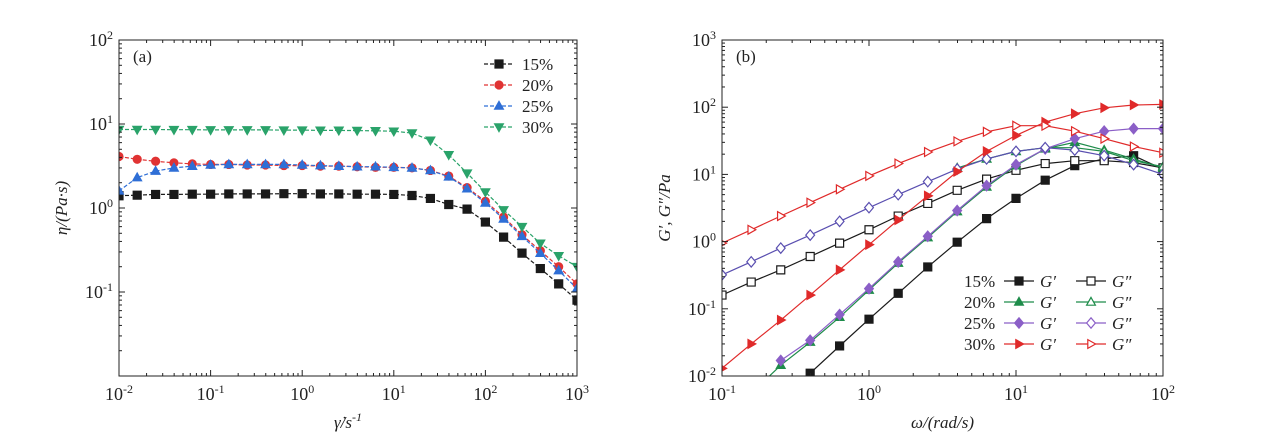 Image resolution: width=1268 pixels, height=444 pixels. Describe the element at coordinates (537, 85) in the screenshot. I see `panel-a-legend-label-1: 20%` at that location.